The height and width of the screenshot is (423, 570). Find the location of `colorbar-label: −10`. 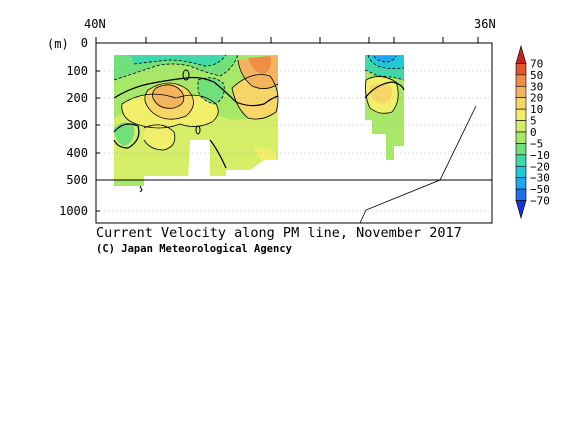

colorbar-label: −10 is located at coordinates (540, 155).